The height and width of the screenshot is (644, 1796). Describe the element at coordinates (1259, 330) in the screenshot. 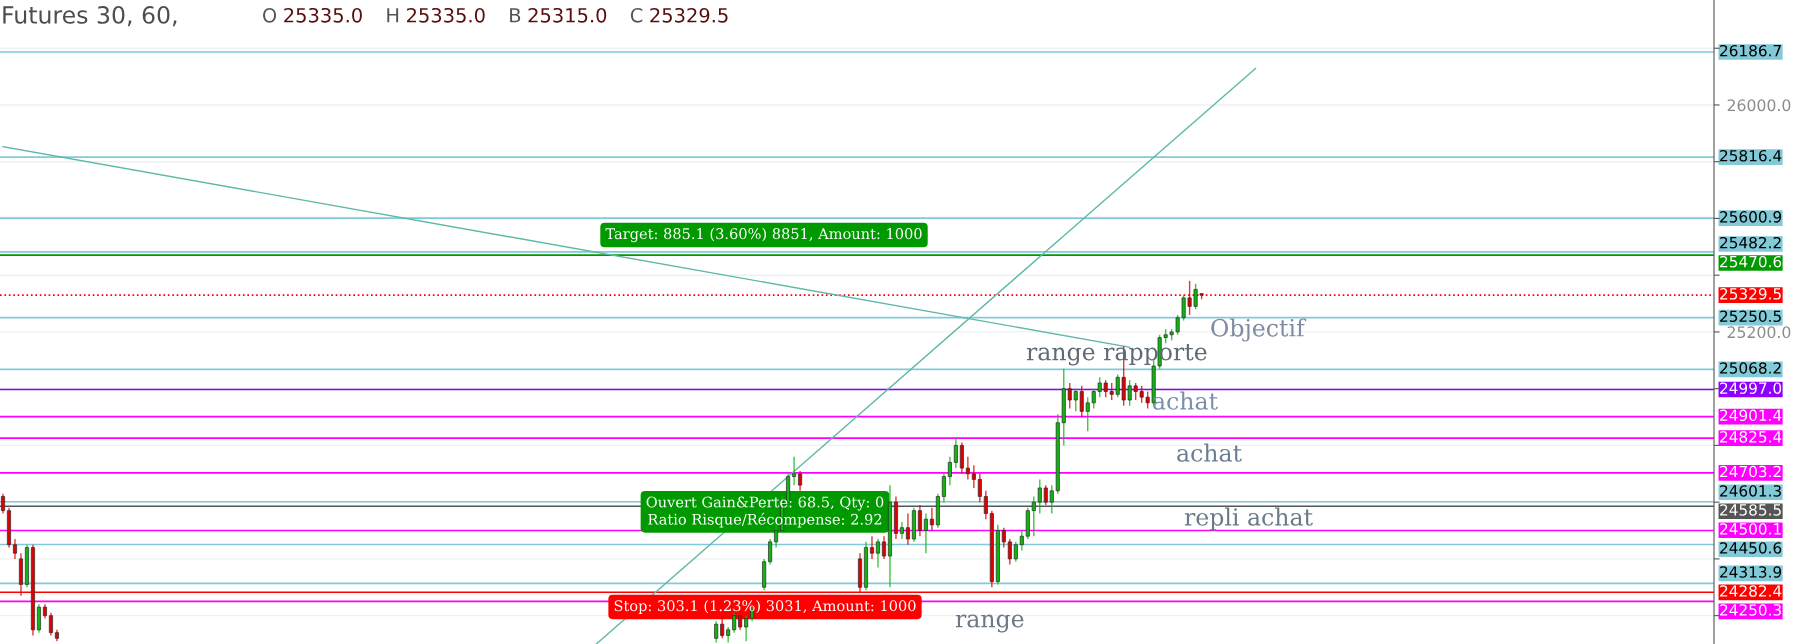

I see `annotation: Objectif` at that location.